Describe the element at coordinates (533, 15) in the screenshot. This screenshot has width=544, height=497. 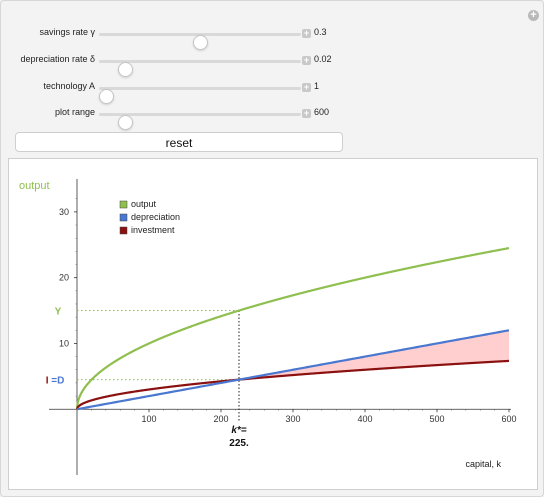
I see `expand-icon: +` at that location.